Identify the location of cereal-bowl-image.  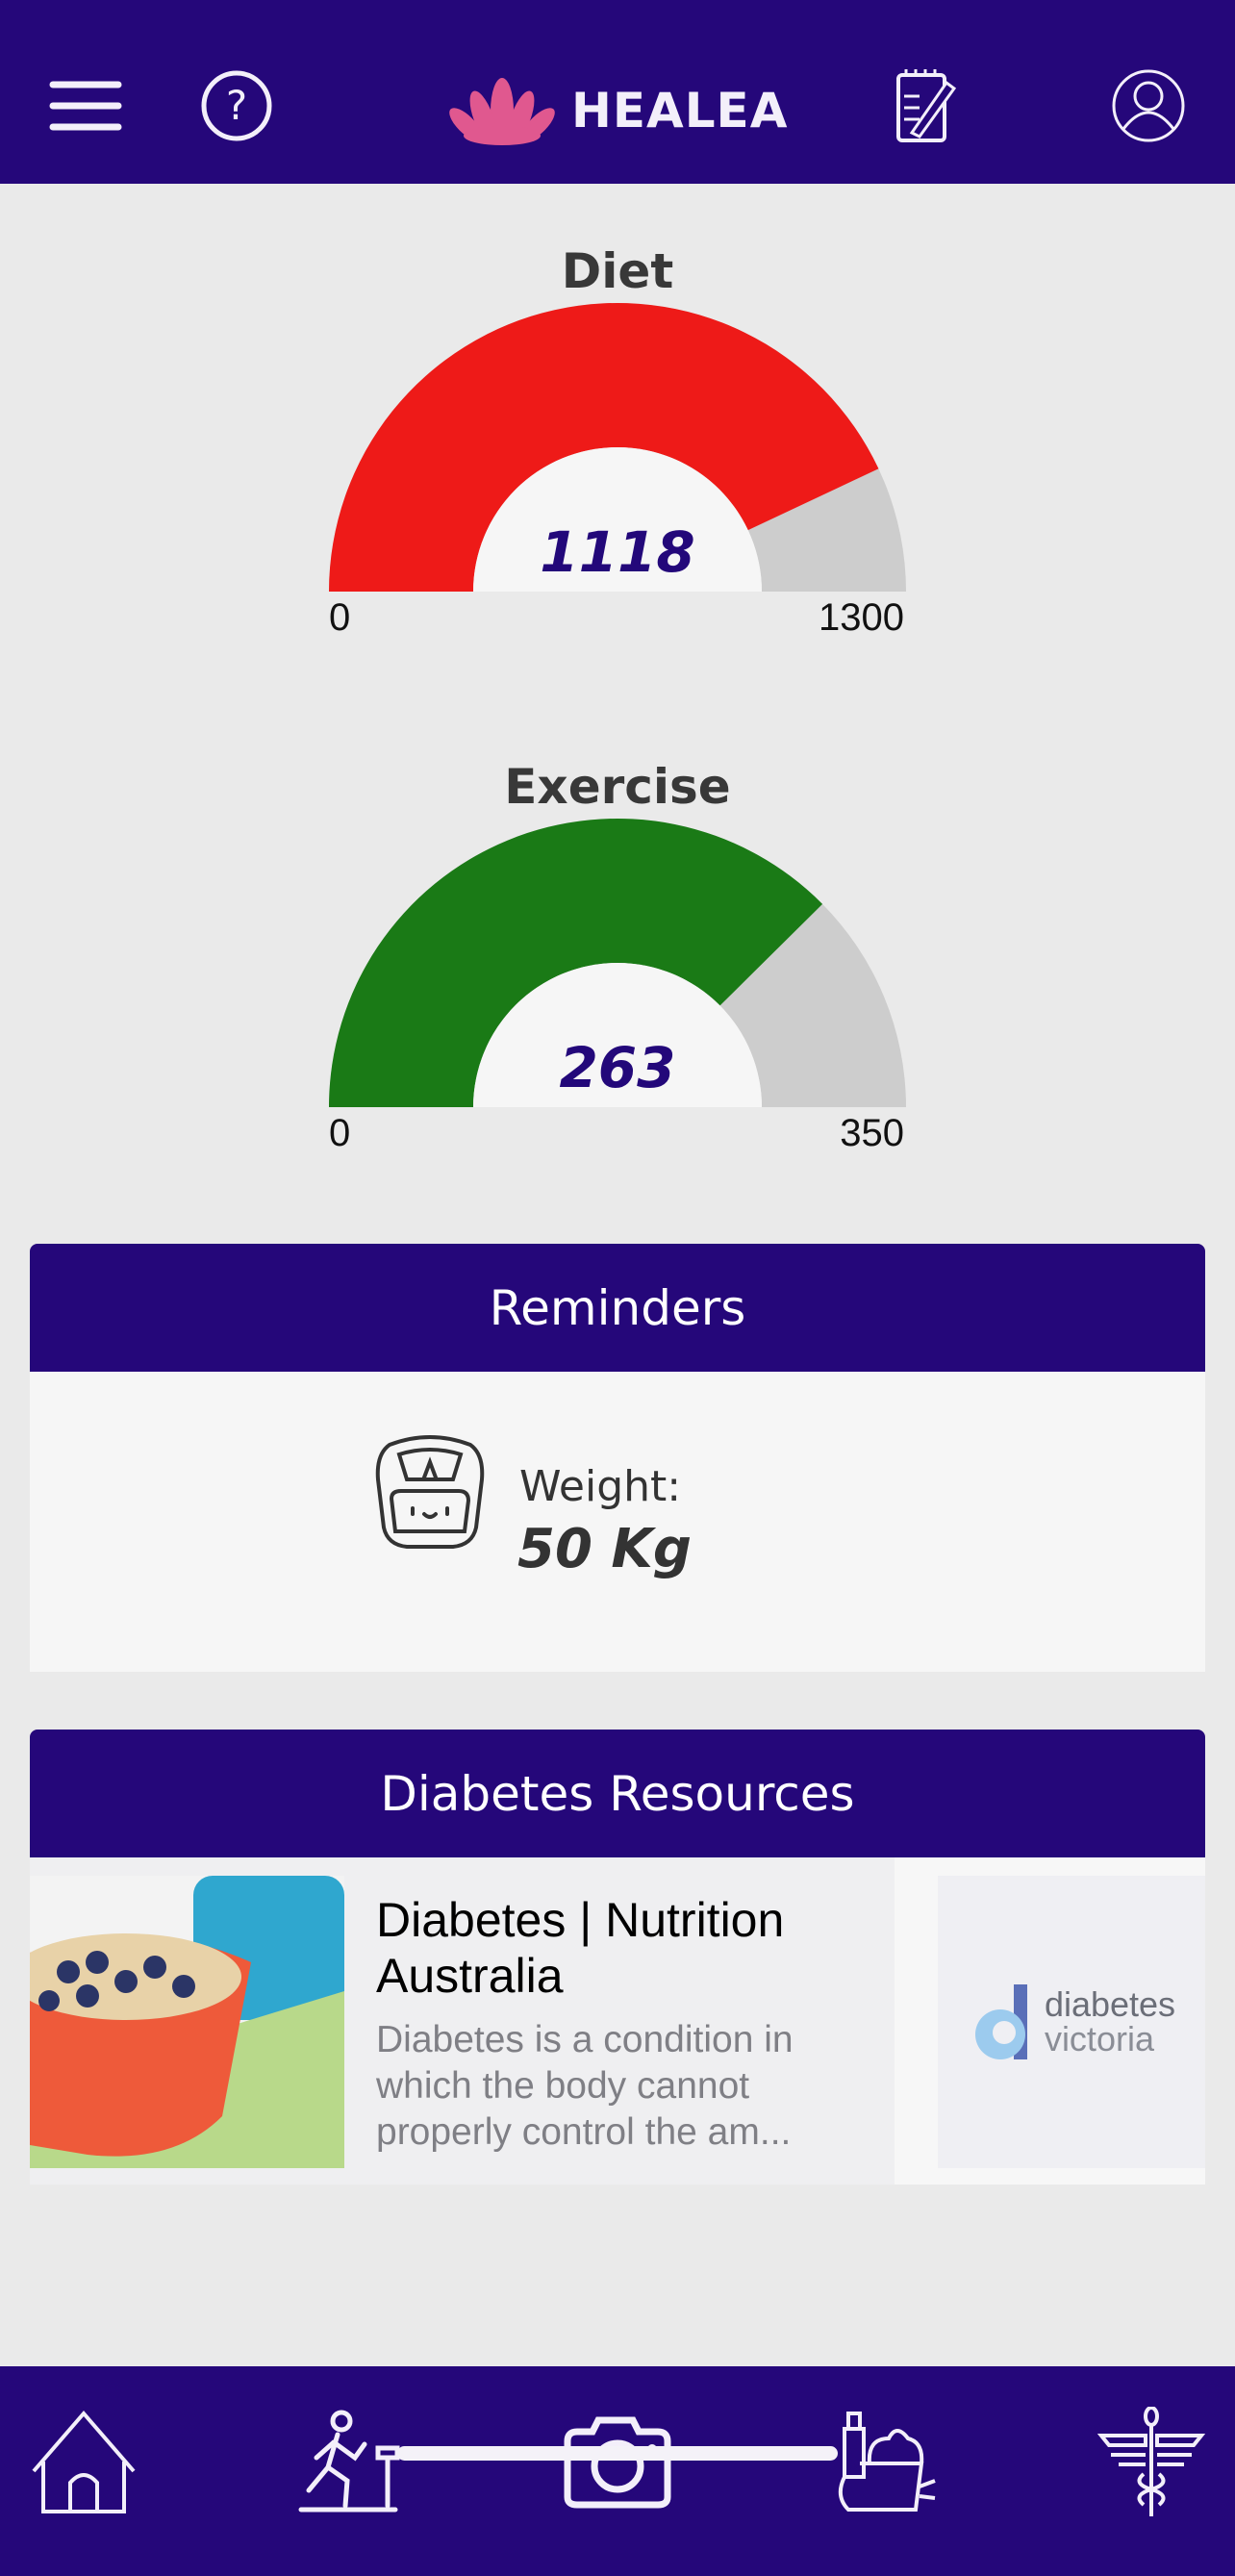
(187, 2022).